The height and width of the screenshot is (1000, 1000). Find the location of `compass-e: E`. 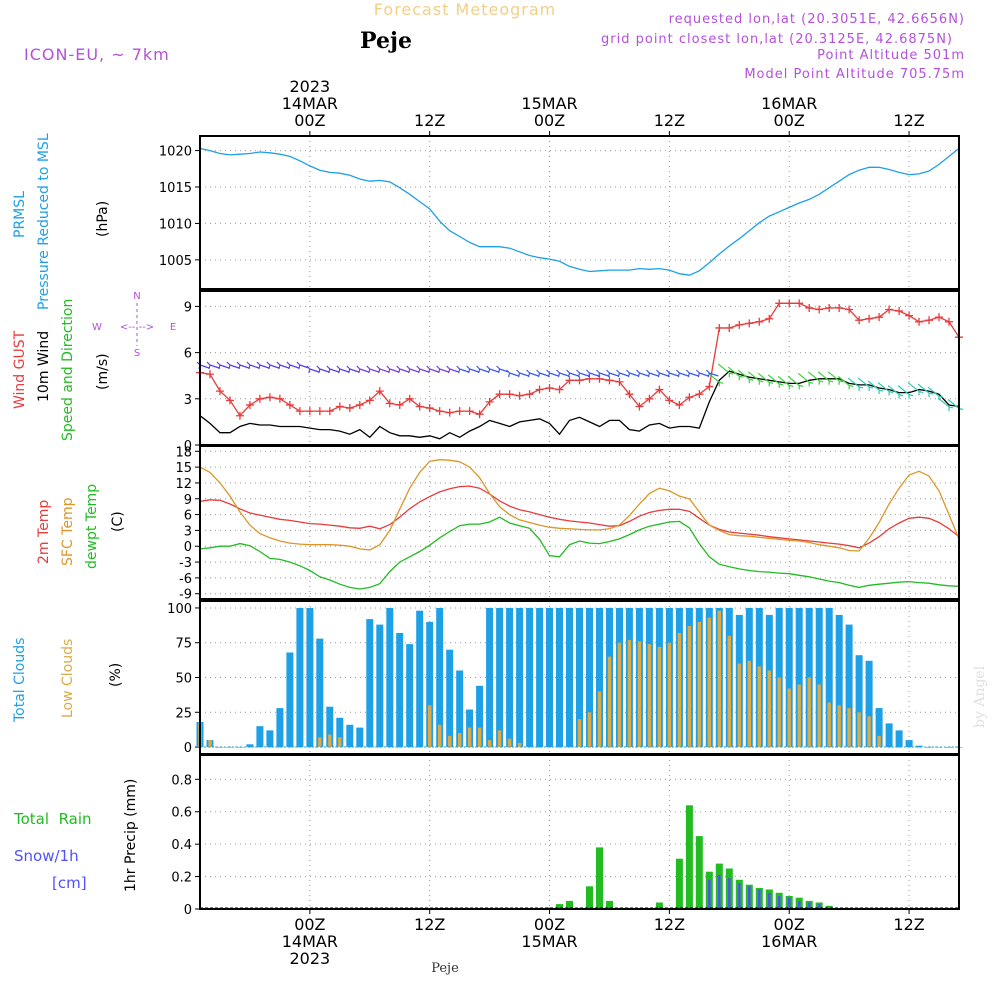

compass-e: E is located at coordinates (173, 327).